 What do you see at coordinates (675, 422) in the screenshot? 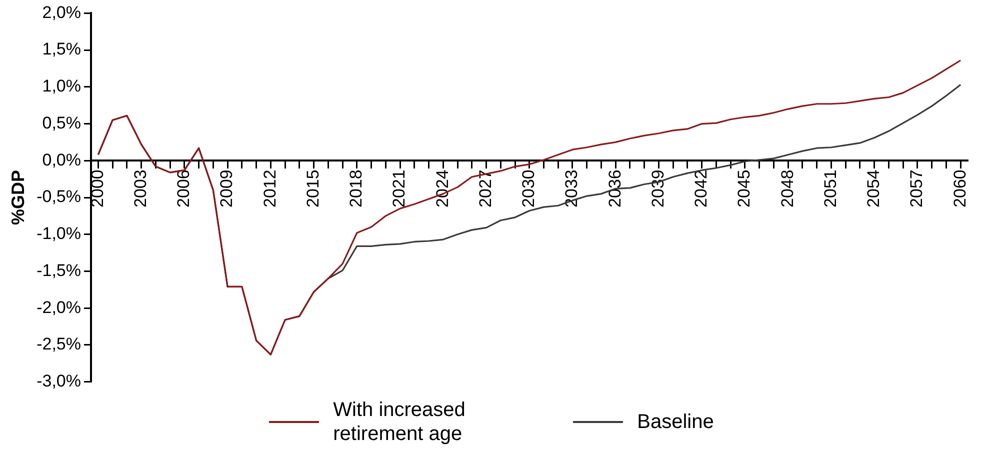
I see `legend-label: Baseline` at bounding box center [675, 422].